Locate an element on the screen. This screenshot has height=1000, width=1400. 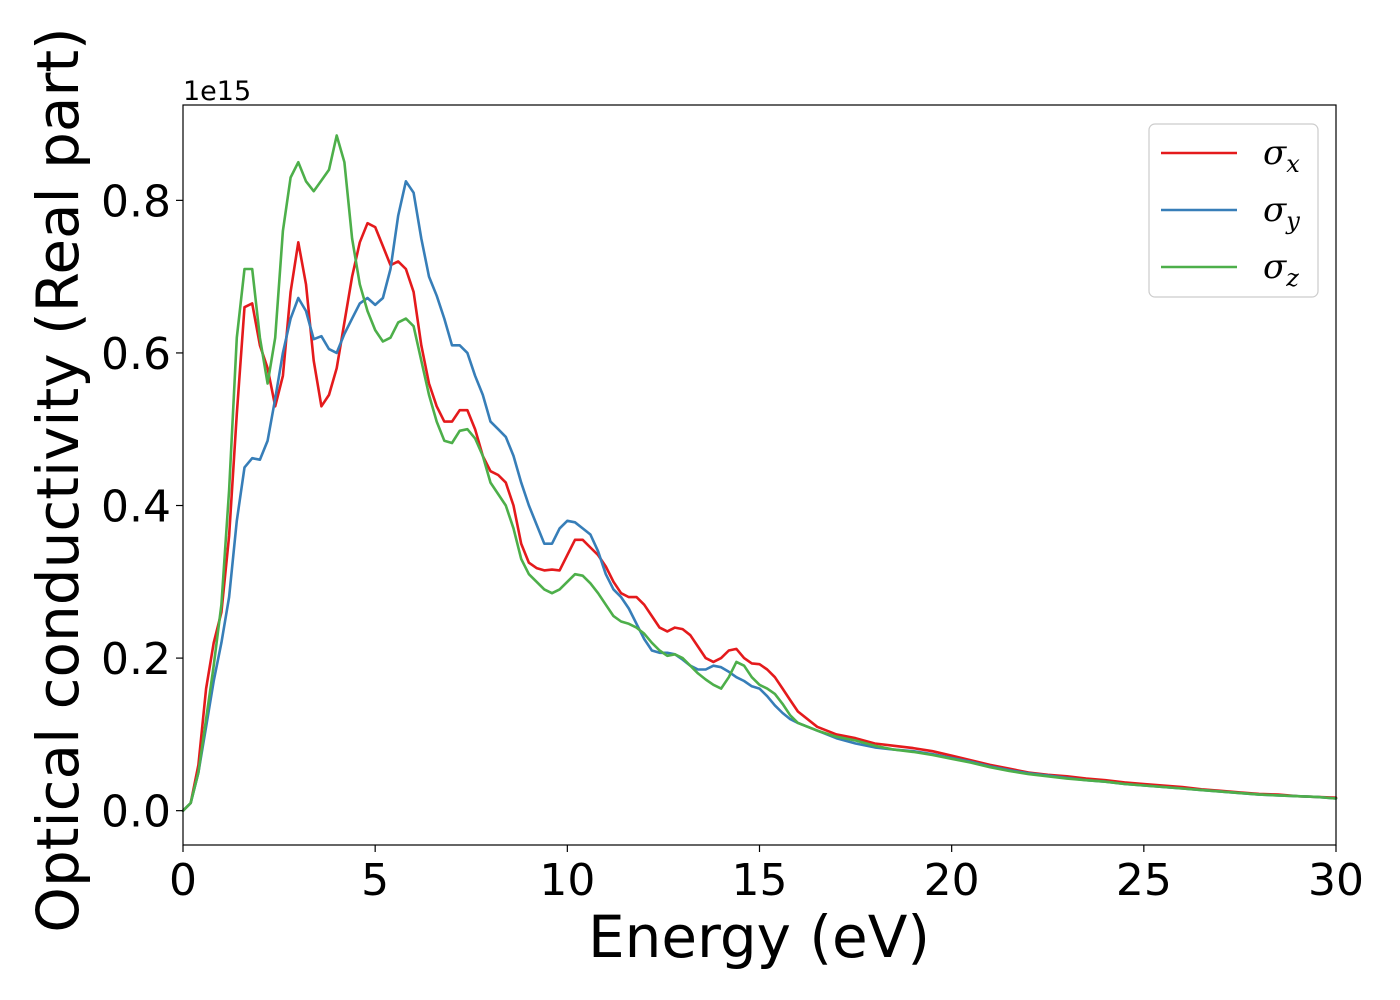
x-tick-label: 25 is located at coordinates (1144, 880).